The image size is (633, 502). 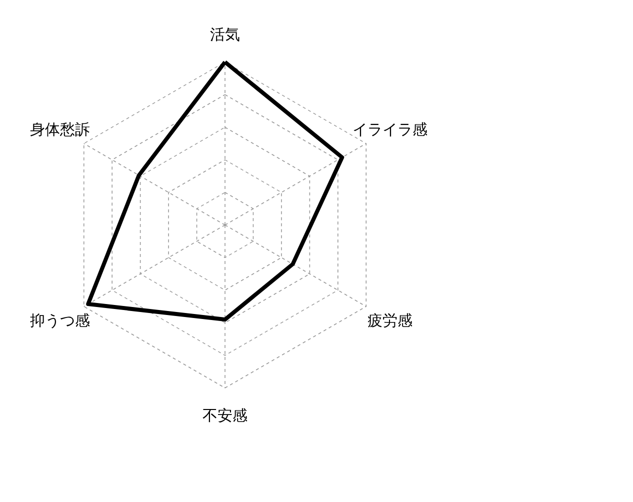 I want to click on spoke-label: 疲労感, so click(x=390, y=320).